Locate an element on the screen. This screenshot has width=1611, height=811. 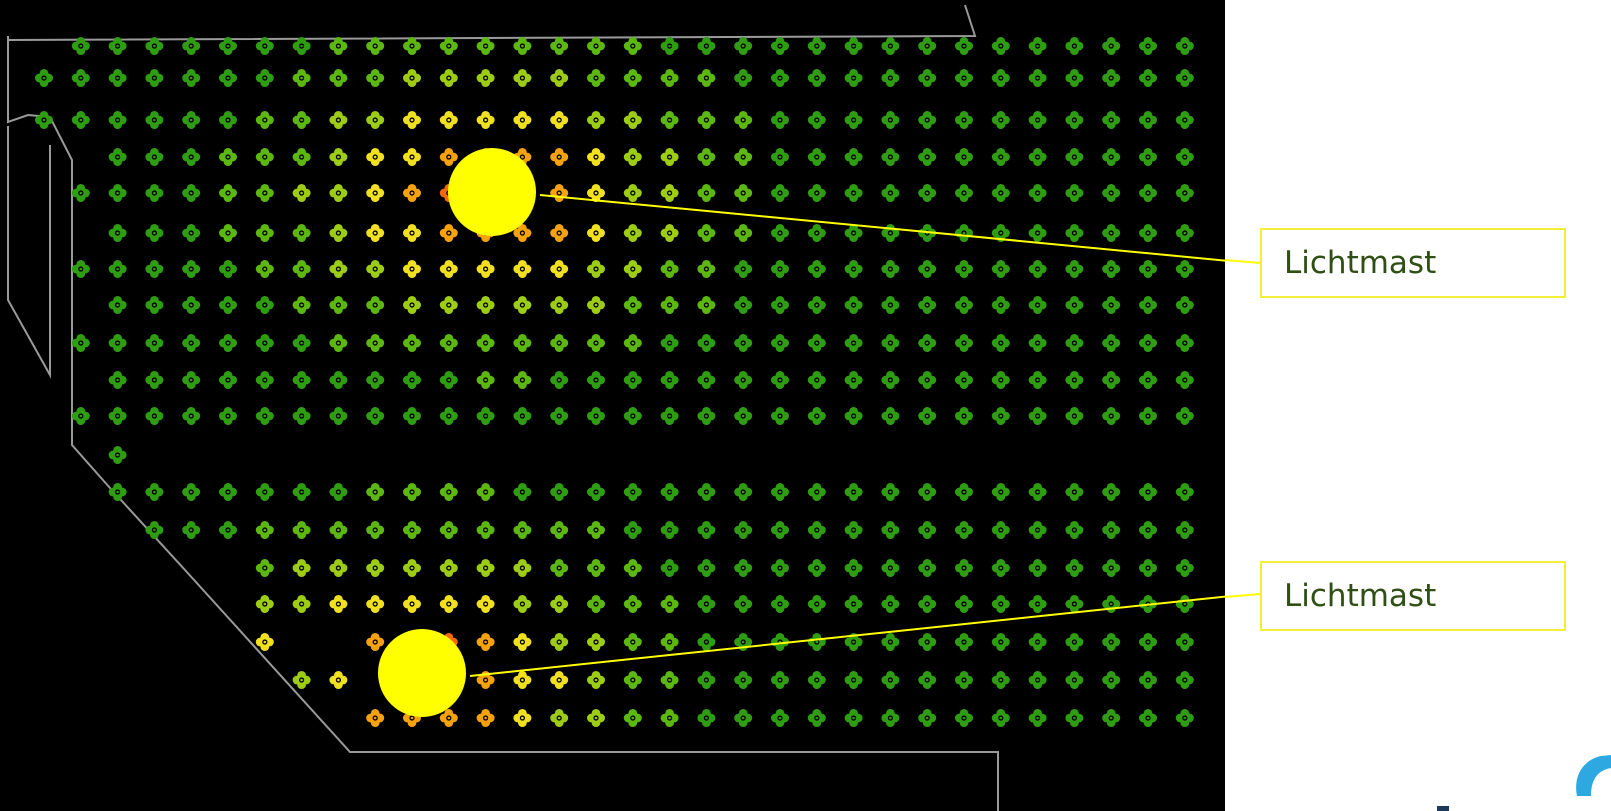
callout-lichtmast-2: Lichtmast is located at coordinates (1413, 596).